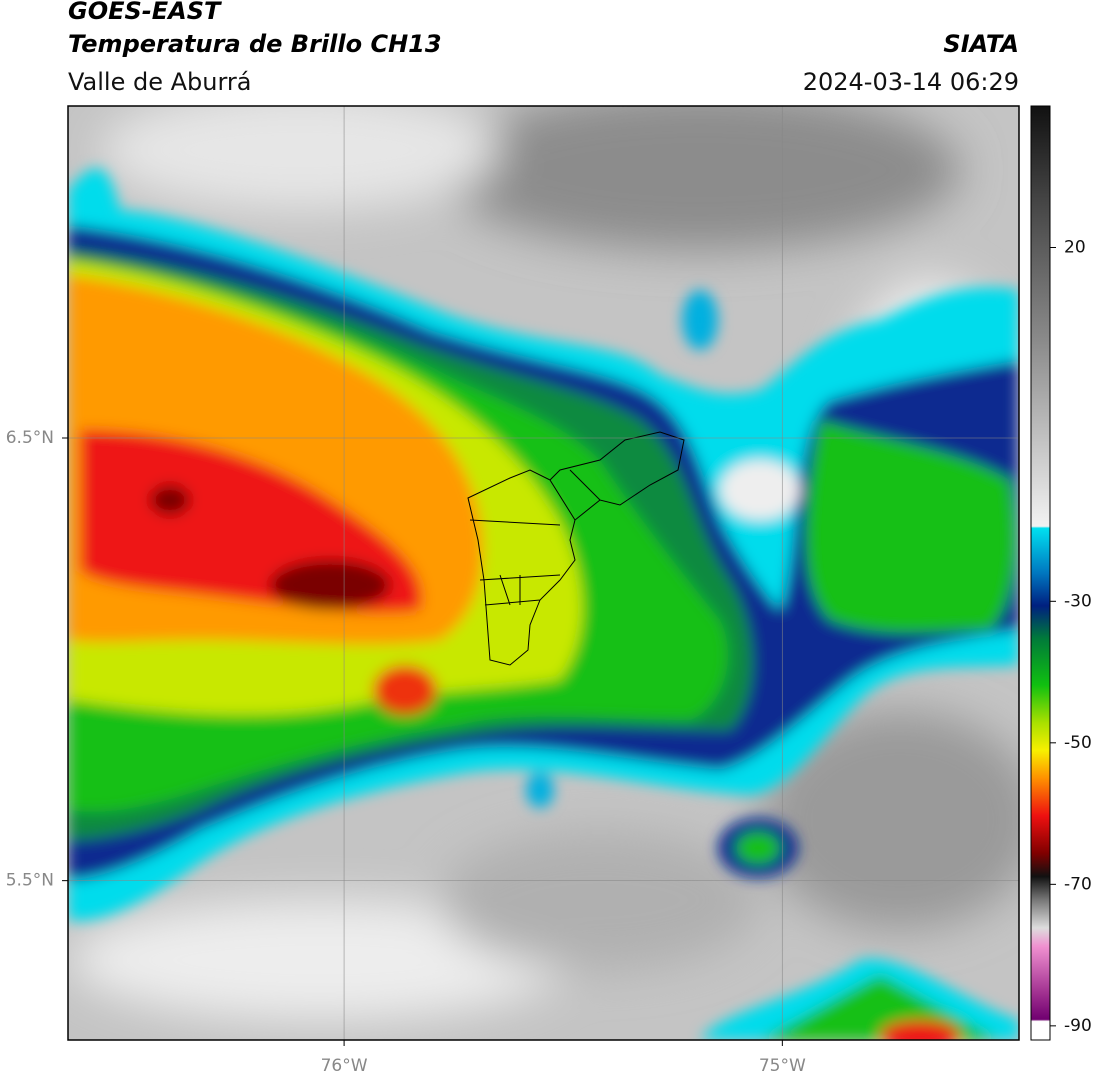  Describe the element at coordinates (981, 44) in the screenshot. I see `agency: SIATA` at that location.